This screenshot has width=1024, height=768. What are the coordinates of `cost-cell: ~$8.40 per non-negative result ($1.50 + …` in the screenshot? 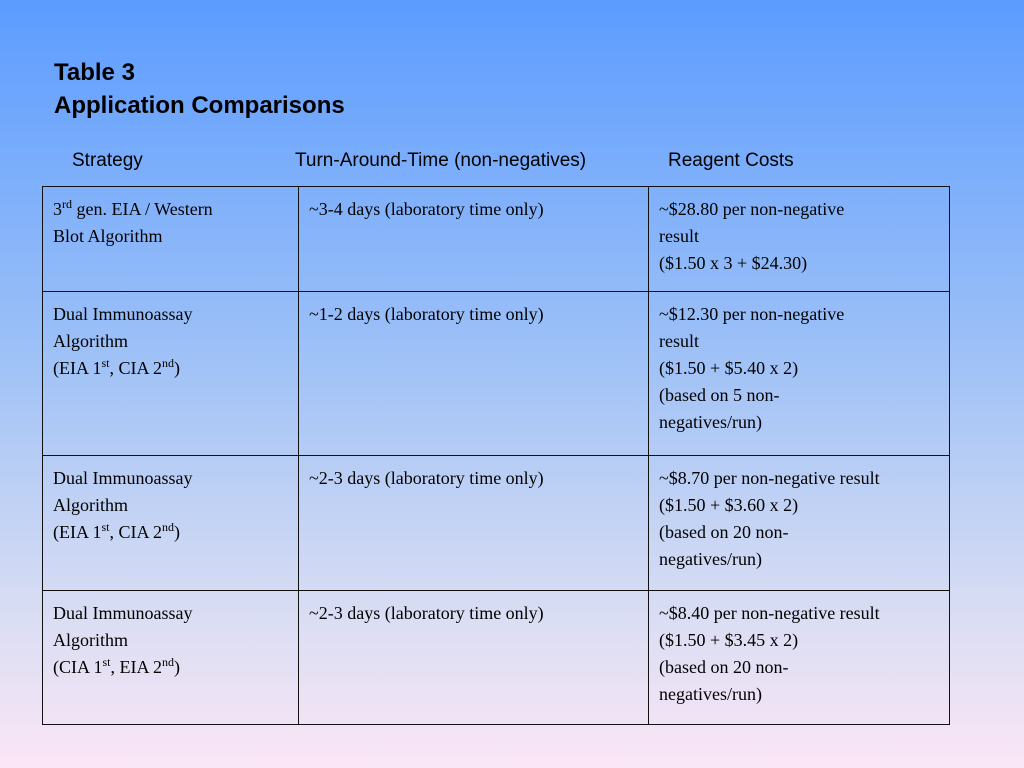 It's located at (799, 657).